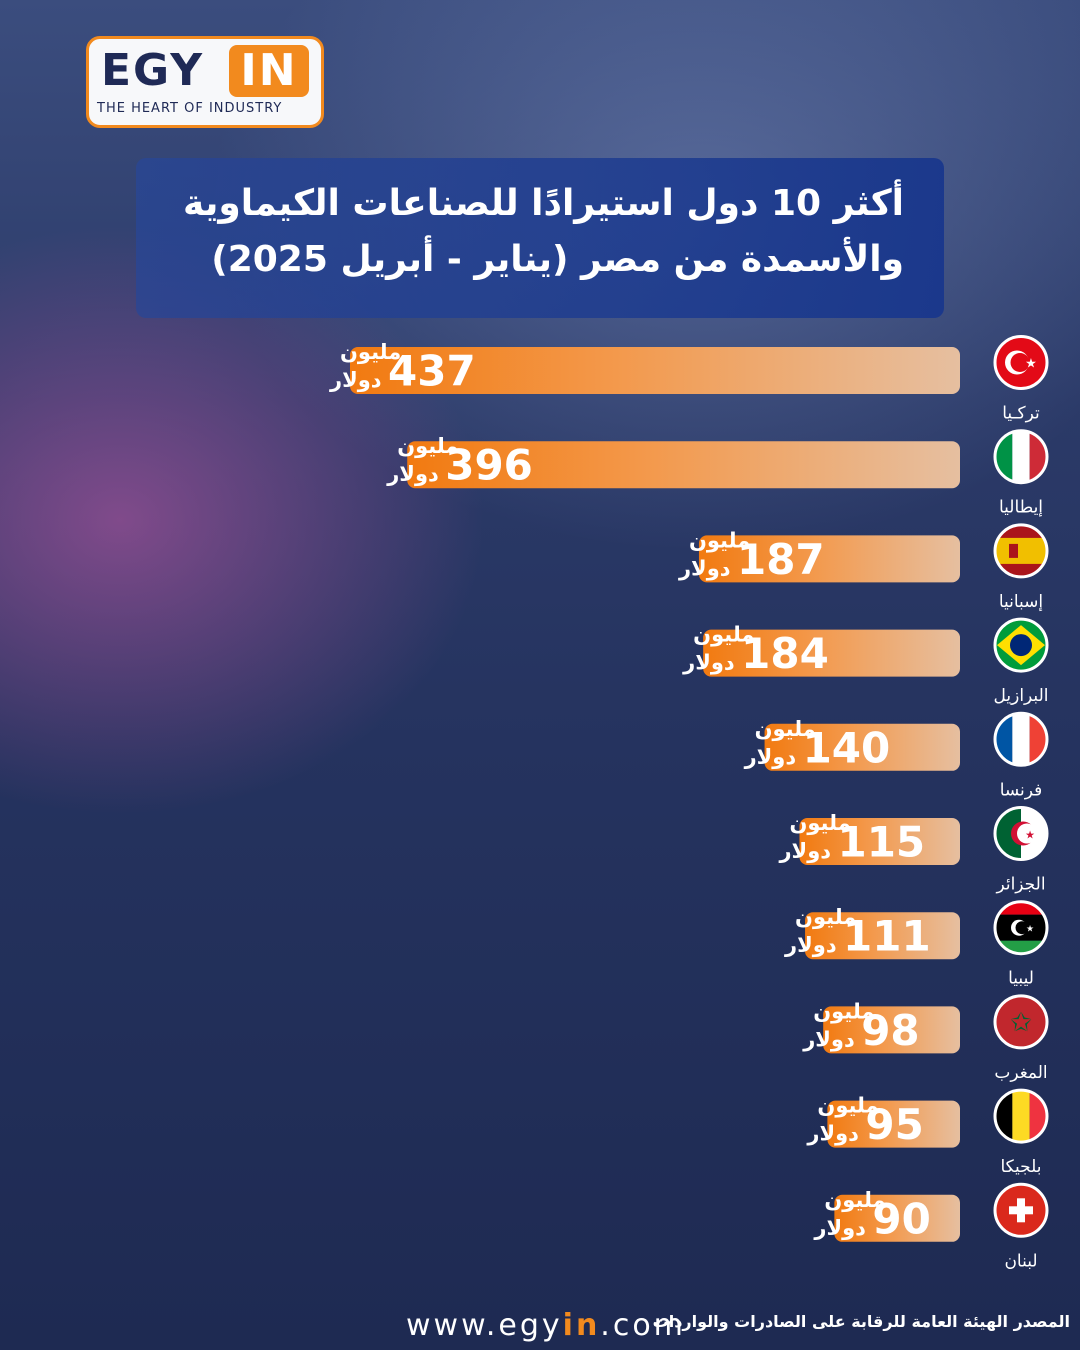 This screenshot has height=1350, width=1080. I want to click on bar-value-label: 115, so click(881, 842).